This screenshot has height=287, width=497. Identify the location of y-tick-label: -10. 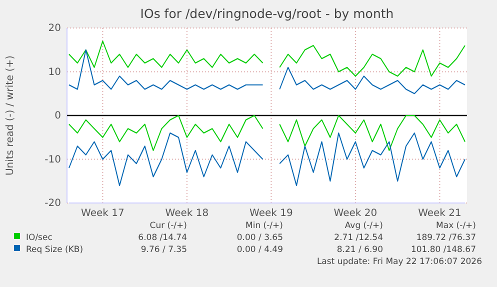
(52, 160).